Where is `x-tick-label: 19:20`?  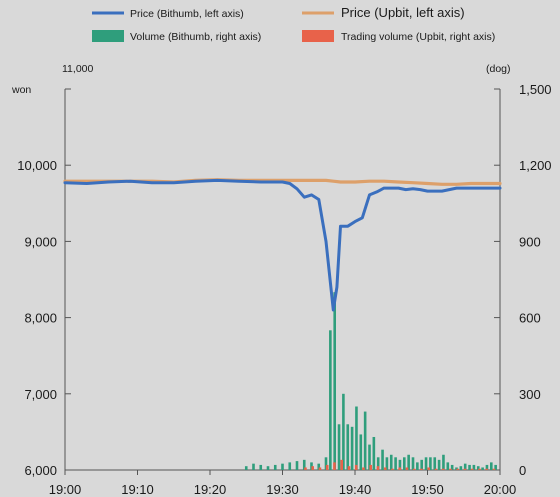
x-tick-label: 19:20 is located at coordinates (210, 489).